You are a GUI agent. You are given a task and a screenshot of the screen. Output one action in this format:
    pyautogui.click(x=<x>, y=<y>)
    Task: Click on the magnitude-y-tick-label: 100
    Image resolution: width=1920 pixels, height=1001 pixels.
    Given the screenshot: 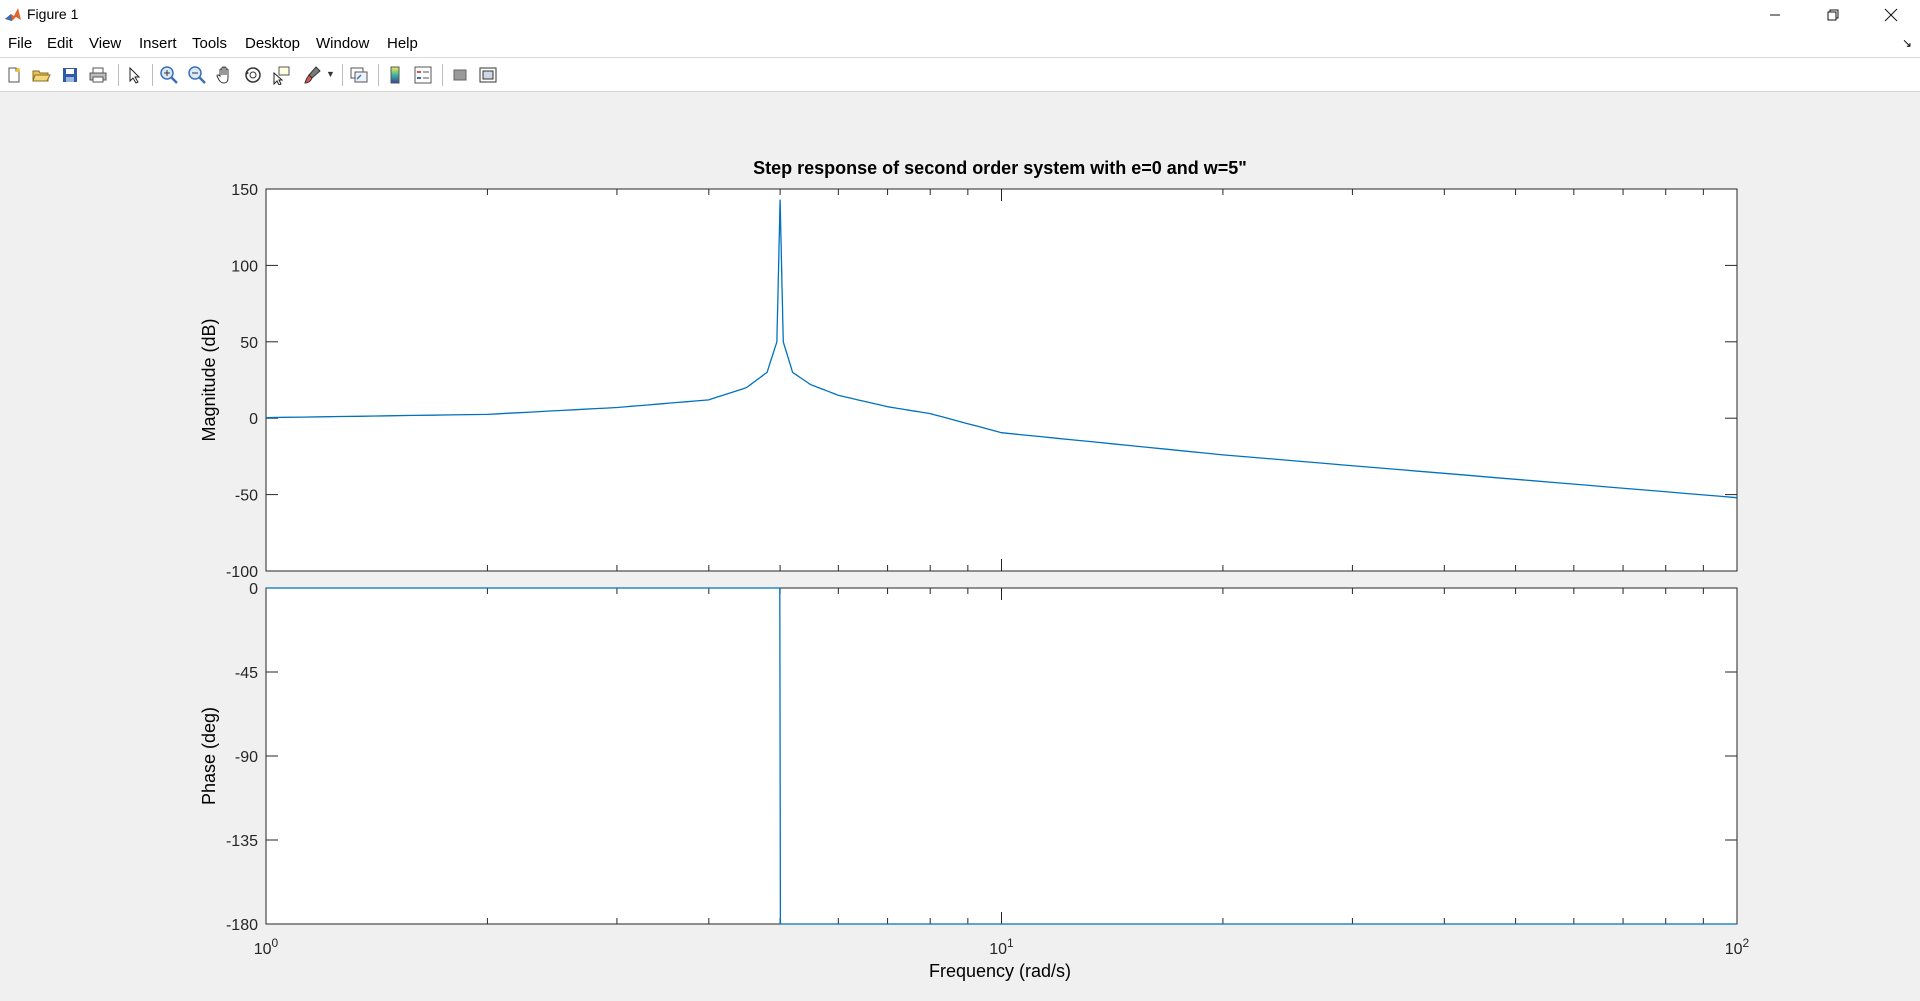 What is the action you would take?
    pyautogui.click(x=244, y=266)
    